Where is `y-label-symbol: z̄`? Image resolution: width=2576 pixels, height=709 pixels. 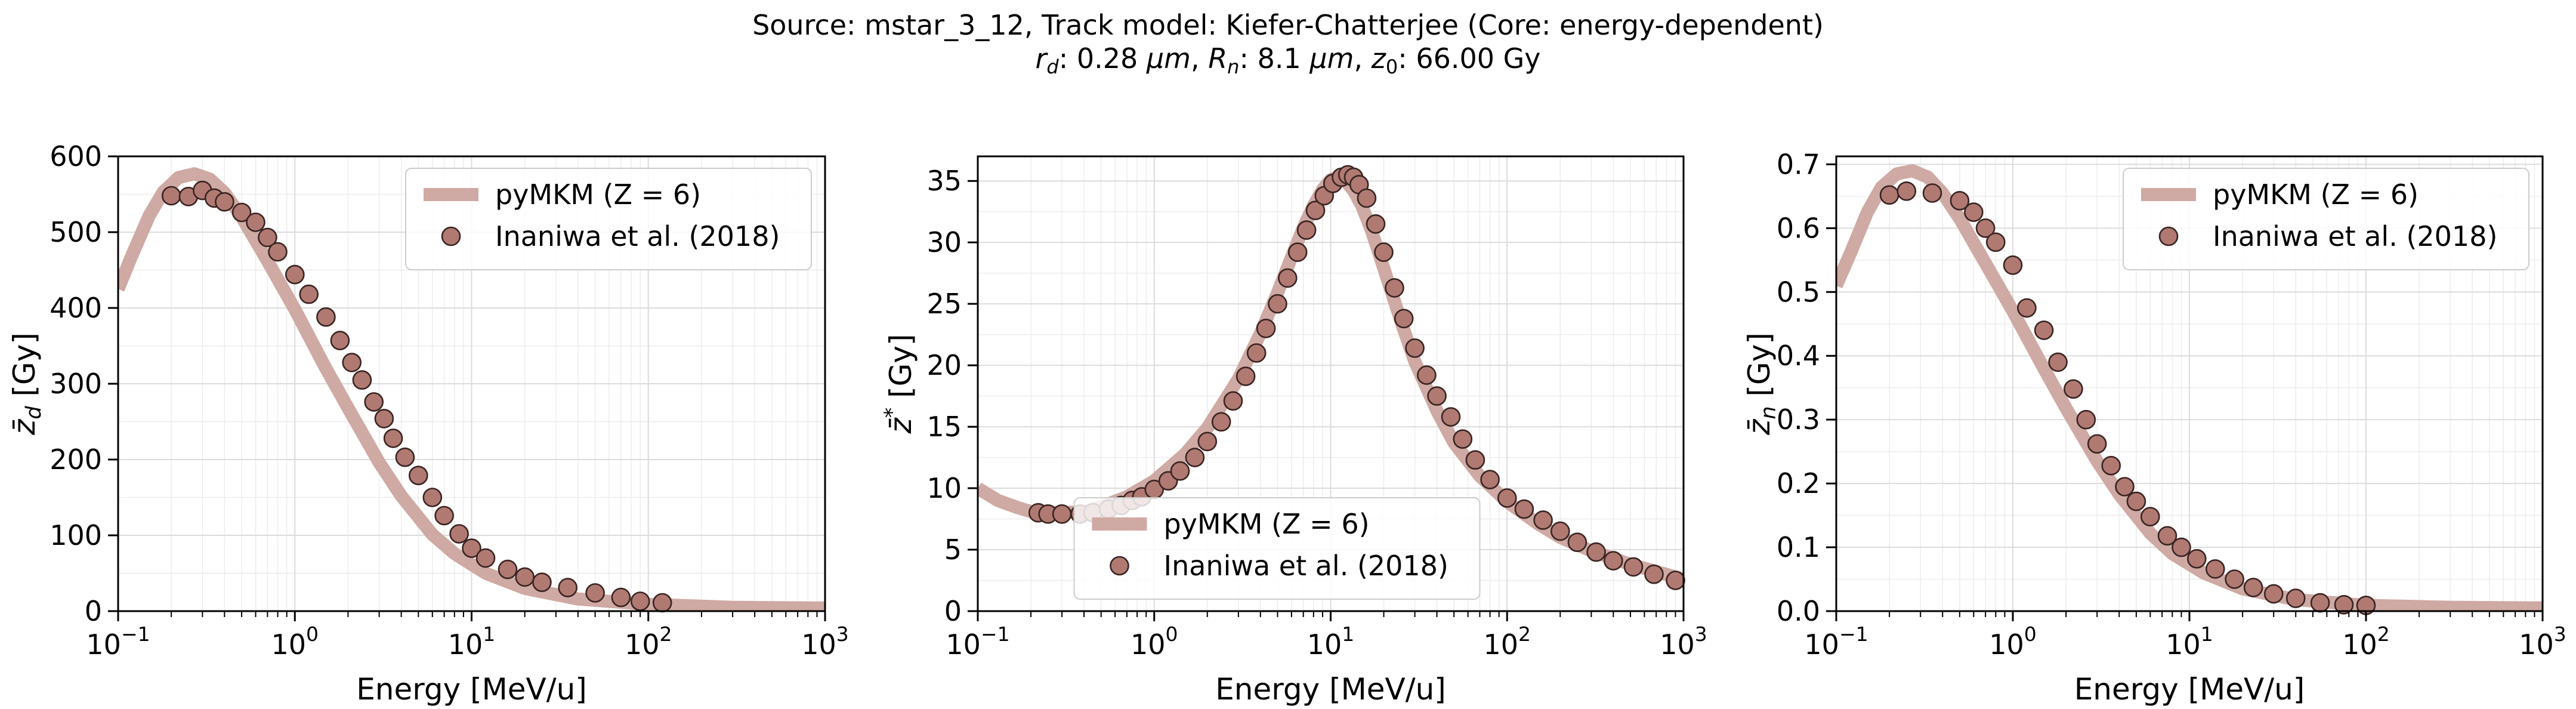
y-label-symbol: z̄ is located at coordinates (24, 427).